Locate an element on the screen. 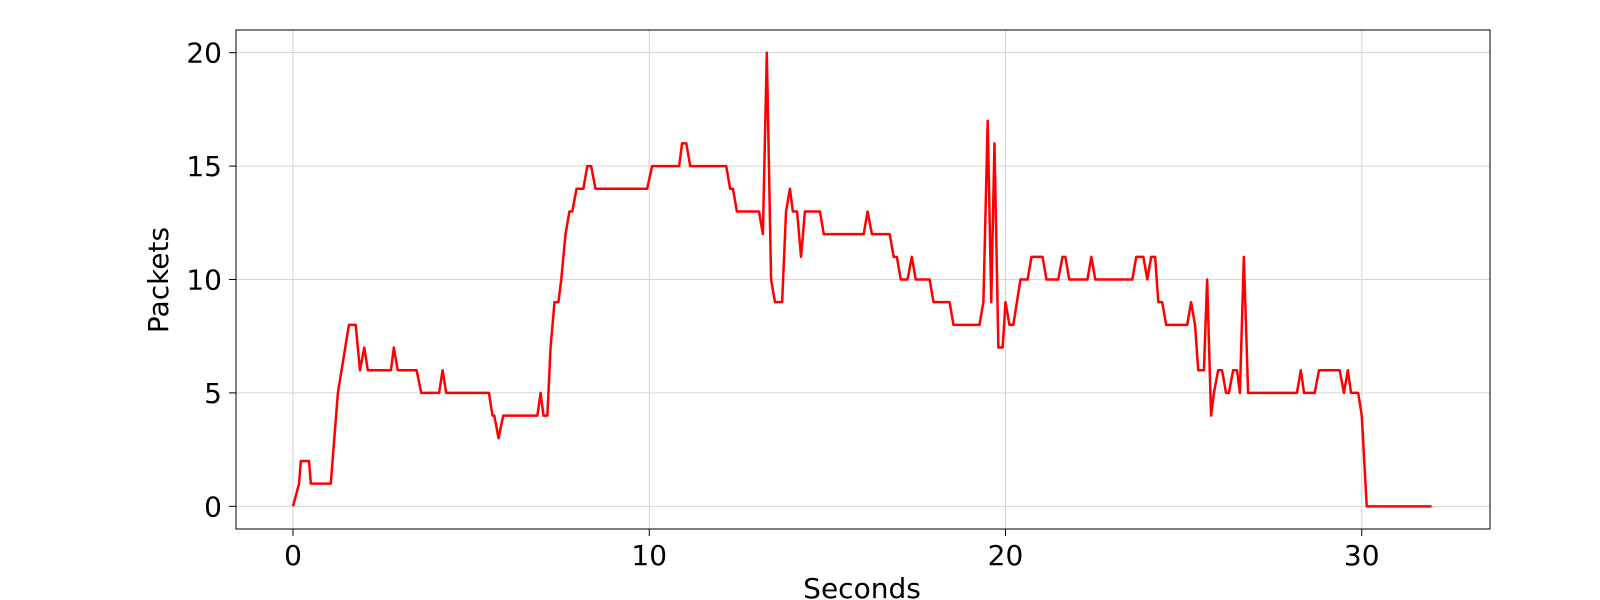  y-tick-label: 10 is located at coordinates (204, 280).